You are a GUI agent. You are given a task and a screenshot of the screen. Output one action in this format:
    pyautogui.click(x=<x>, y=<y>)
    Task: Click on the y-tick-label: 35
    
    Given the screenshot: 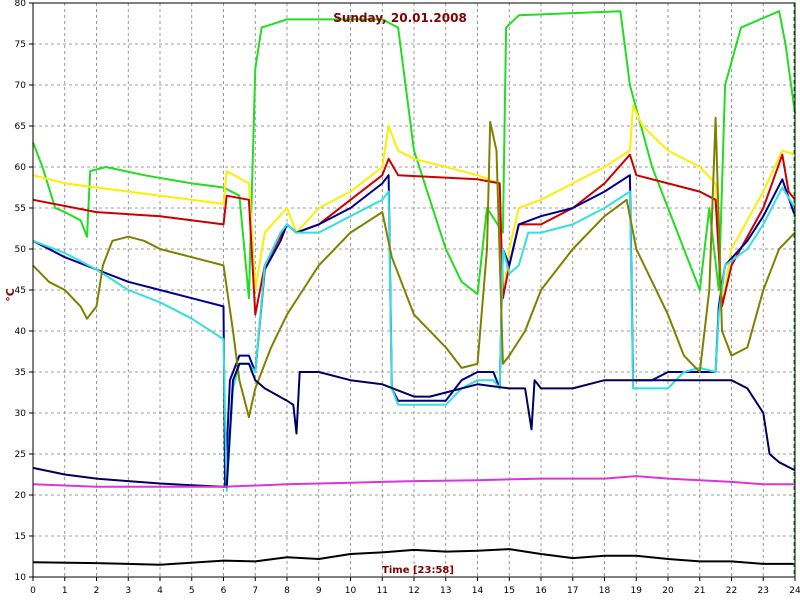 What is the action you would take?
    pyautogui.click(x=20, y=373)
    